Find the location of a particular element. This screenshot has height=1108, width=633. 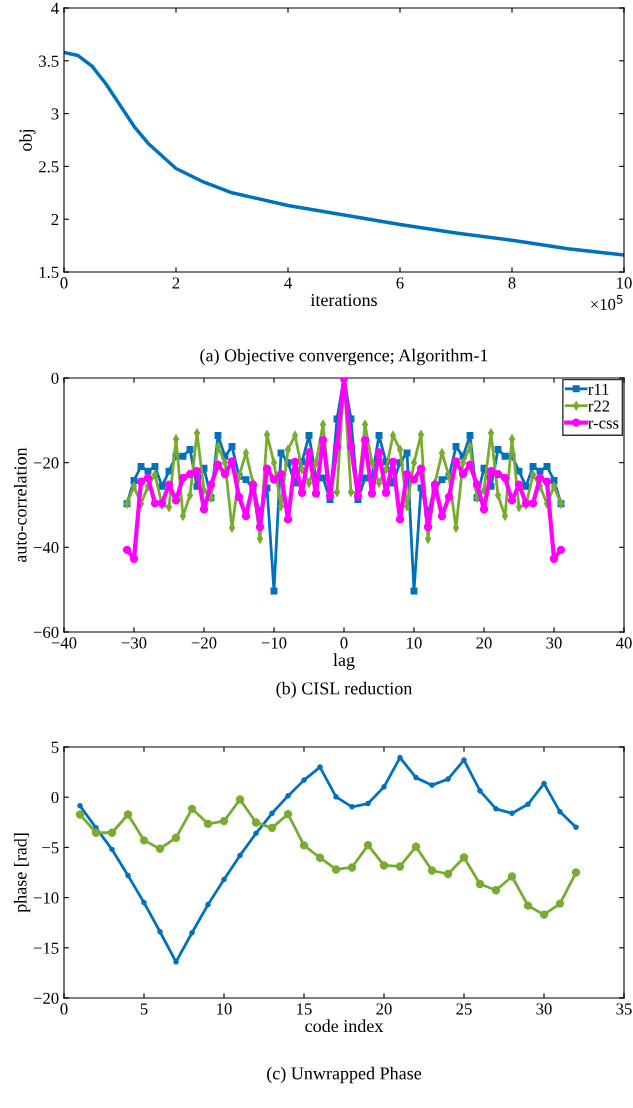

y-tick-label: −60 is located at coordinates (46, 632).